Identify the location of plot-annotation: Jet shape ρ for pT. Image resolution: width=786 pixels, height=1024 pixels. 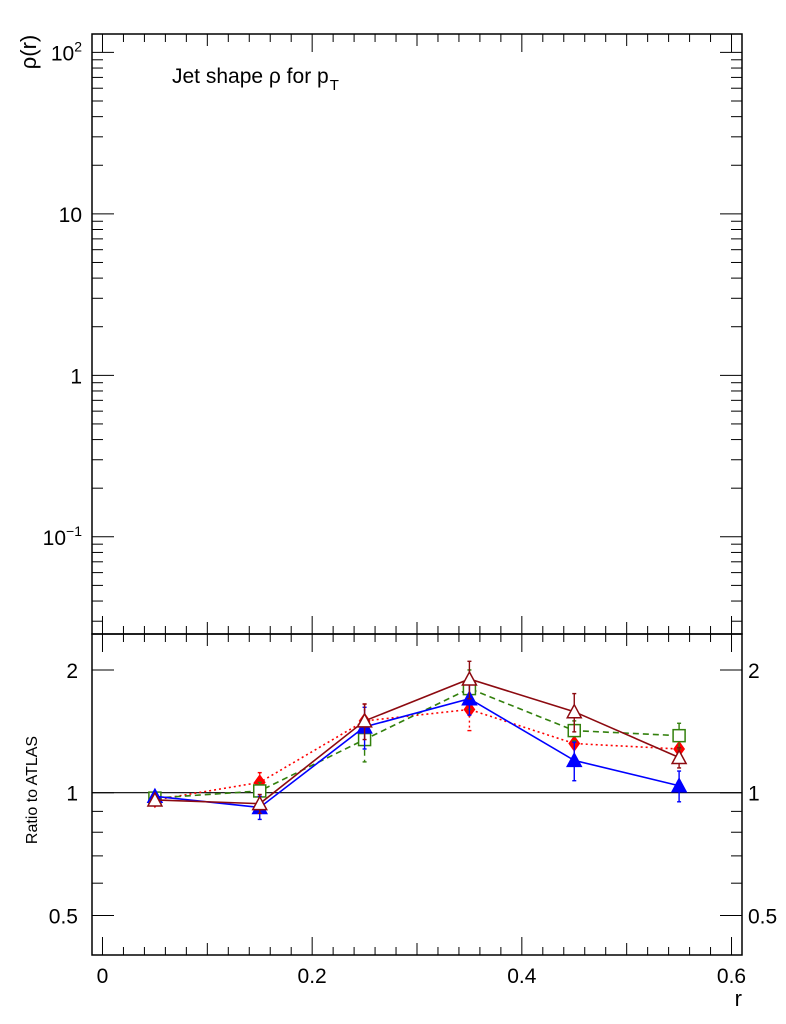
(255, 79).